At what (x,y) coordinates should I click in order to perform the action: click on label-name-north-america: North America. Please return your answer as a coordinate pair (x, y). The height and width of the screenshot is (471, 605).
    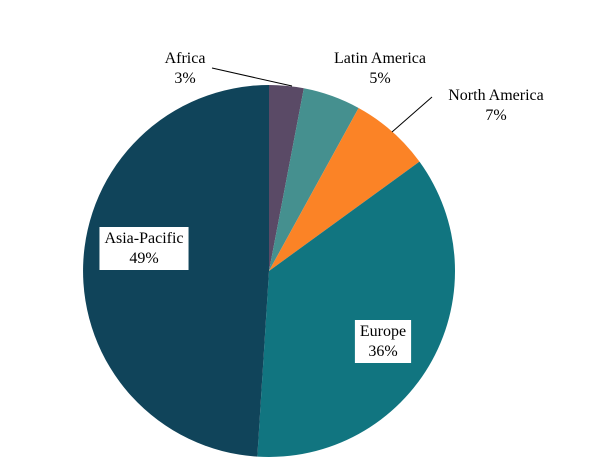
    Looking at the image, I should click on (496, 95).